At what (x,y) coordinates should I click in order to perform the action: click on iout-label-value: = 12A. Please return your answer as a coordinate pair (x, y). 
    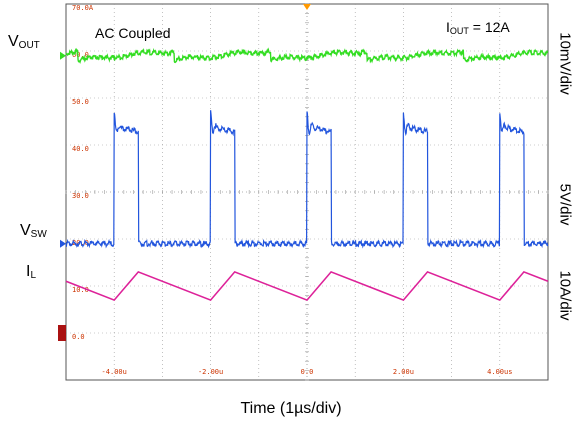
    Looking at the image, I should click on (489, 27).